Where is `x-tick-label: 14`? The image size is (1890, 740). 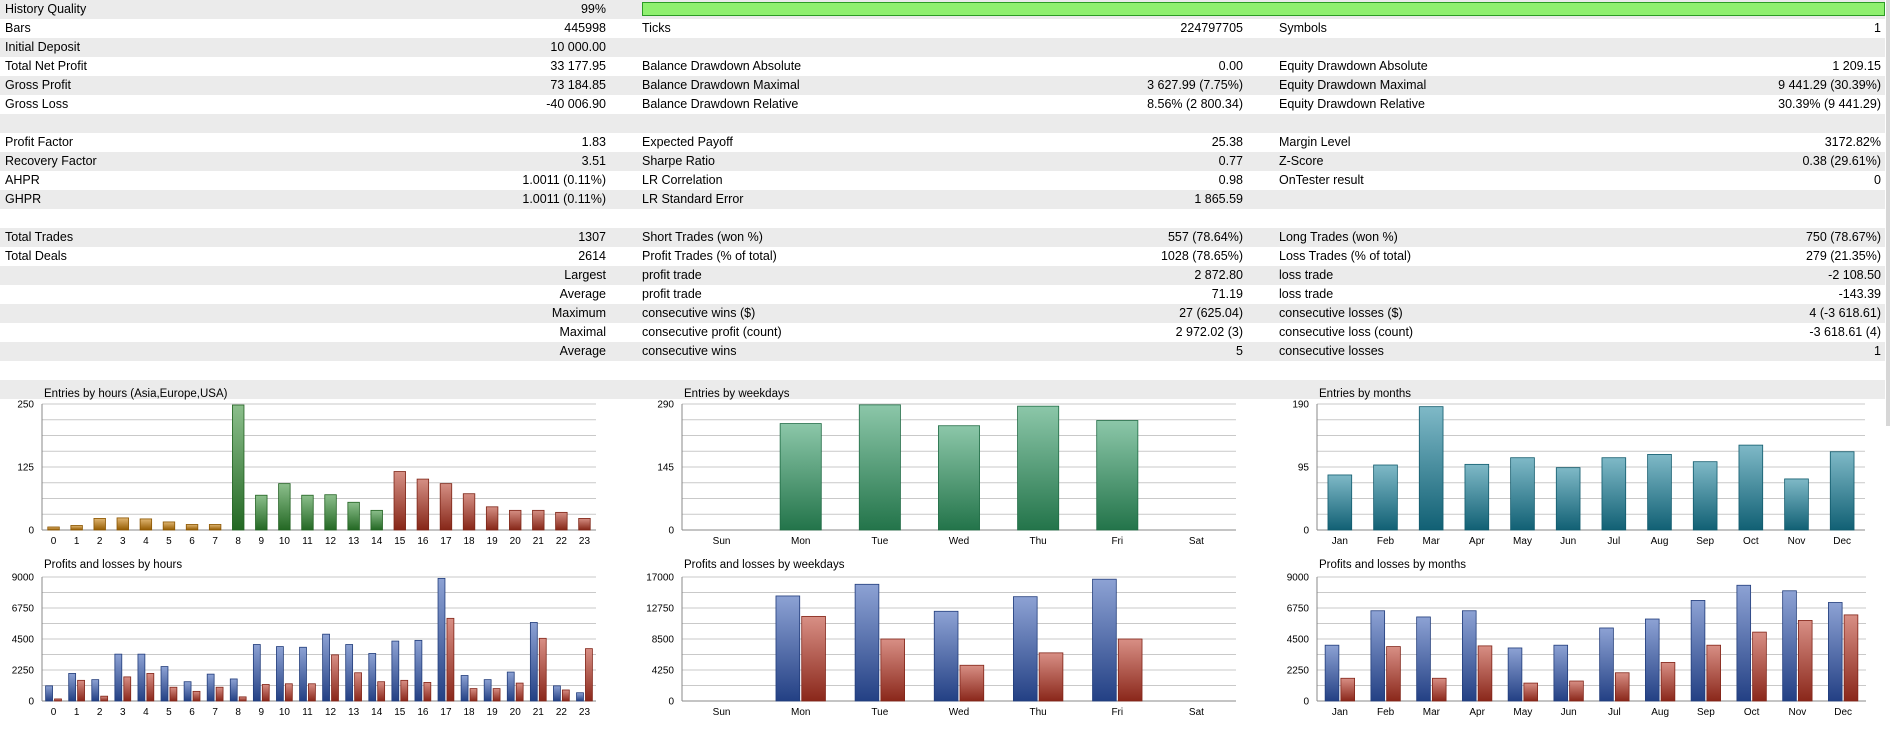
x-tick-label: 14 is located at coordinates (377, 712).